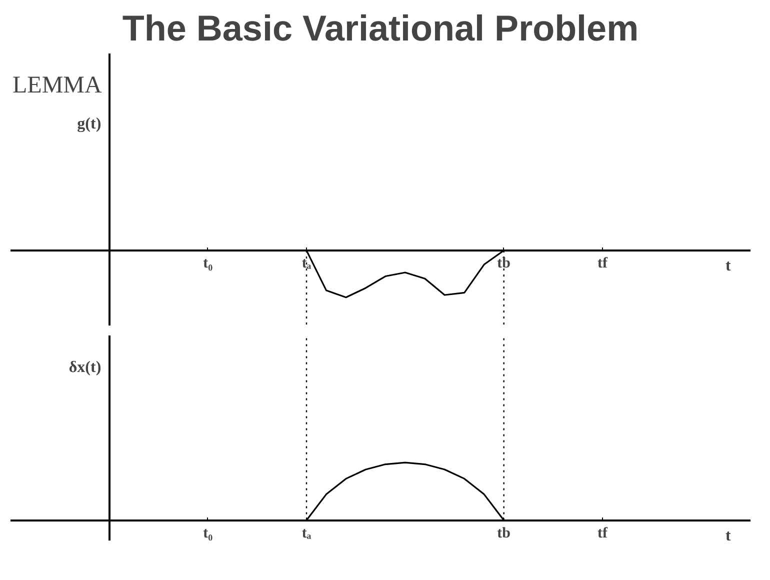  Describe the element at coordinates (57, 85) in the screenshot. I see `chart-subtitle: LEMMA` at that location.